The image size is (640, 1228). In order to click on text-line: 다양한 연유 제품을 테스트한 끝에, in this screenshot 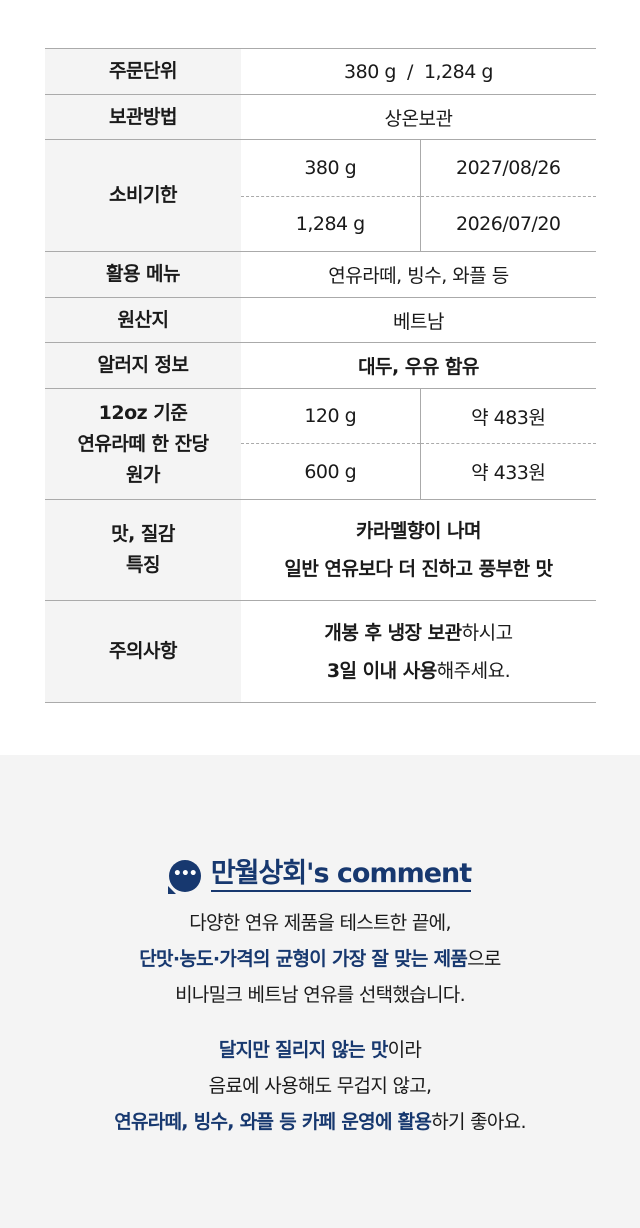, I will do `click(320, 923)`.